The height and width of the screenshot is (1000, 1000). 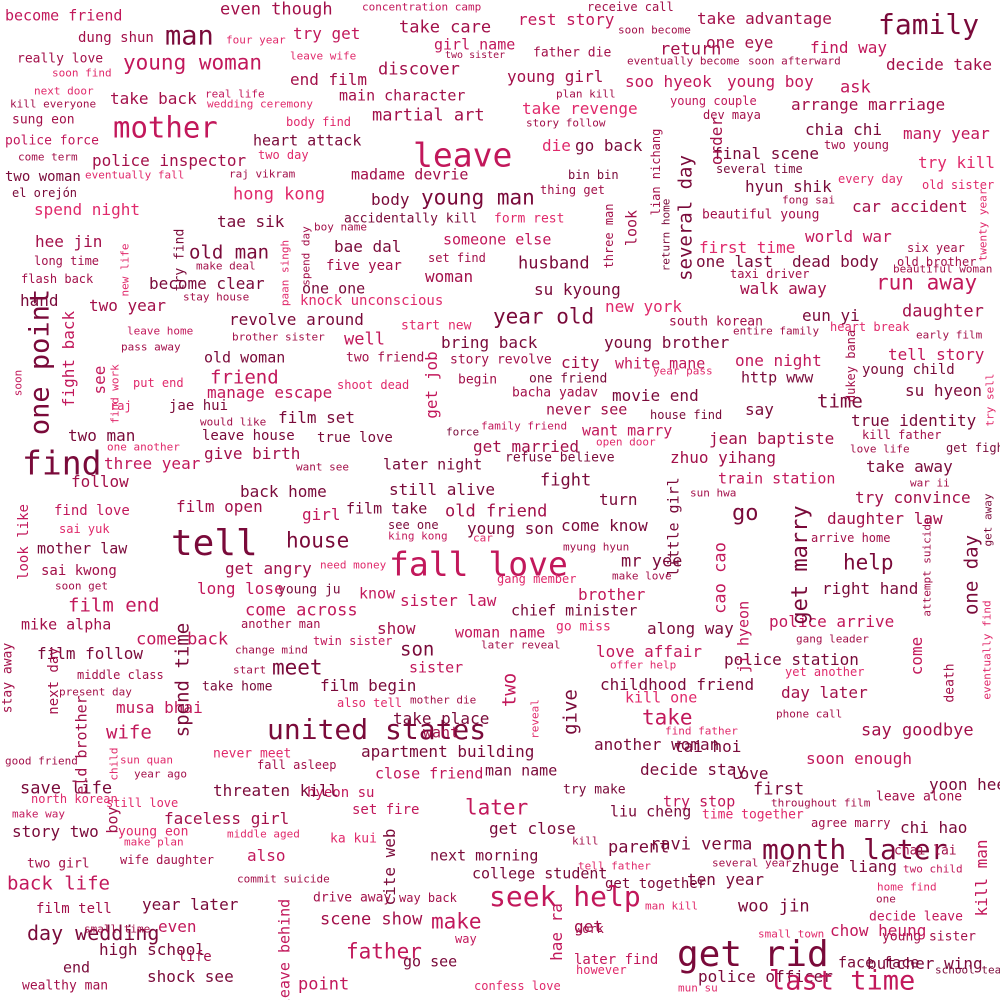 What do you see at coordinates (914, 420) in the screenshot?
I see `cloud-word: true identity` at bounding box center [914, 420].